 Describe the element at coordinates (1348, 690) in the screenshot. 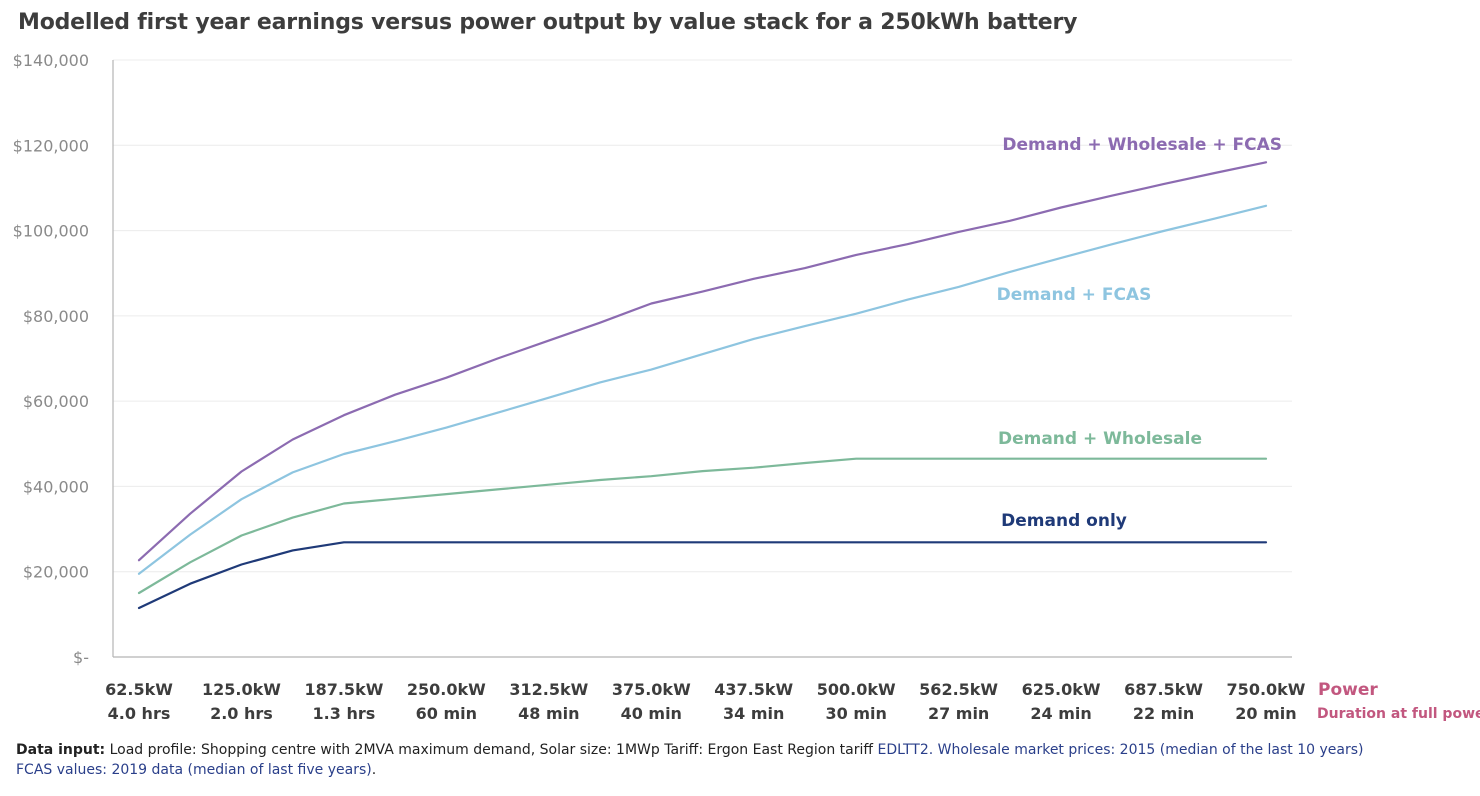

I see `x-axis-label: Power` at that location.